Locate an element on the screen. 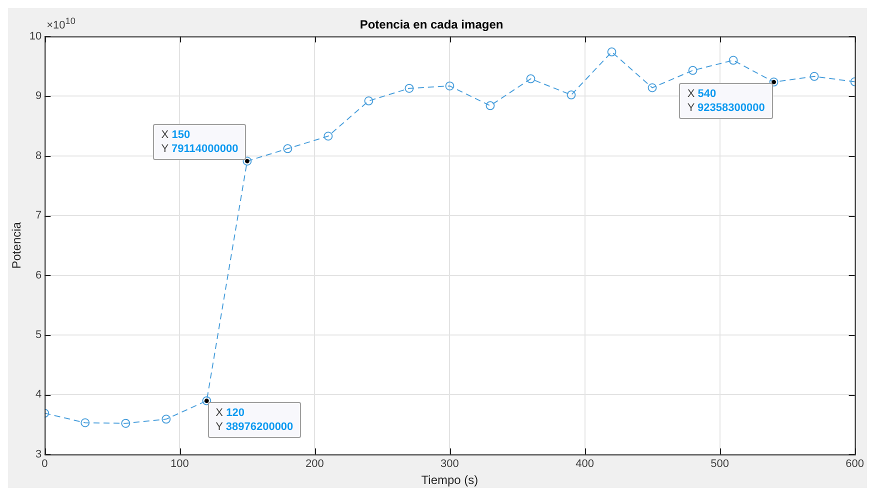 This screenshot has height=497, width=875. x-tick-label: 600 is located at coordinates (855, 464).